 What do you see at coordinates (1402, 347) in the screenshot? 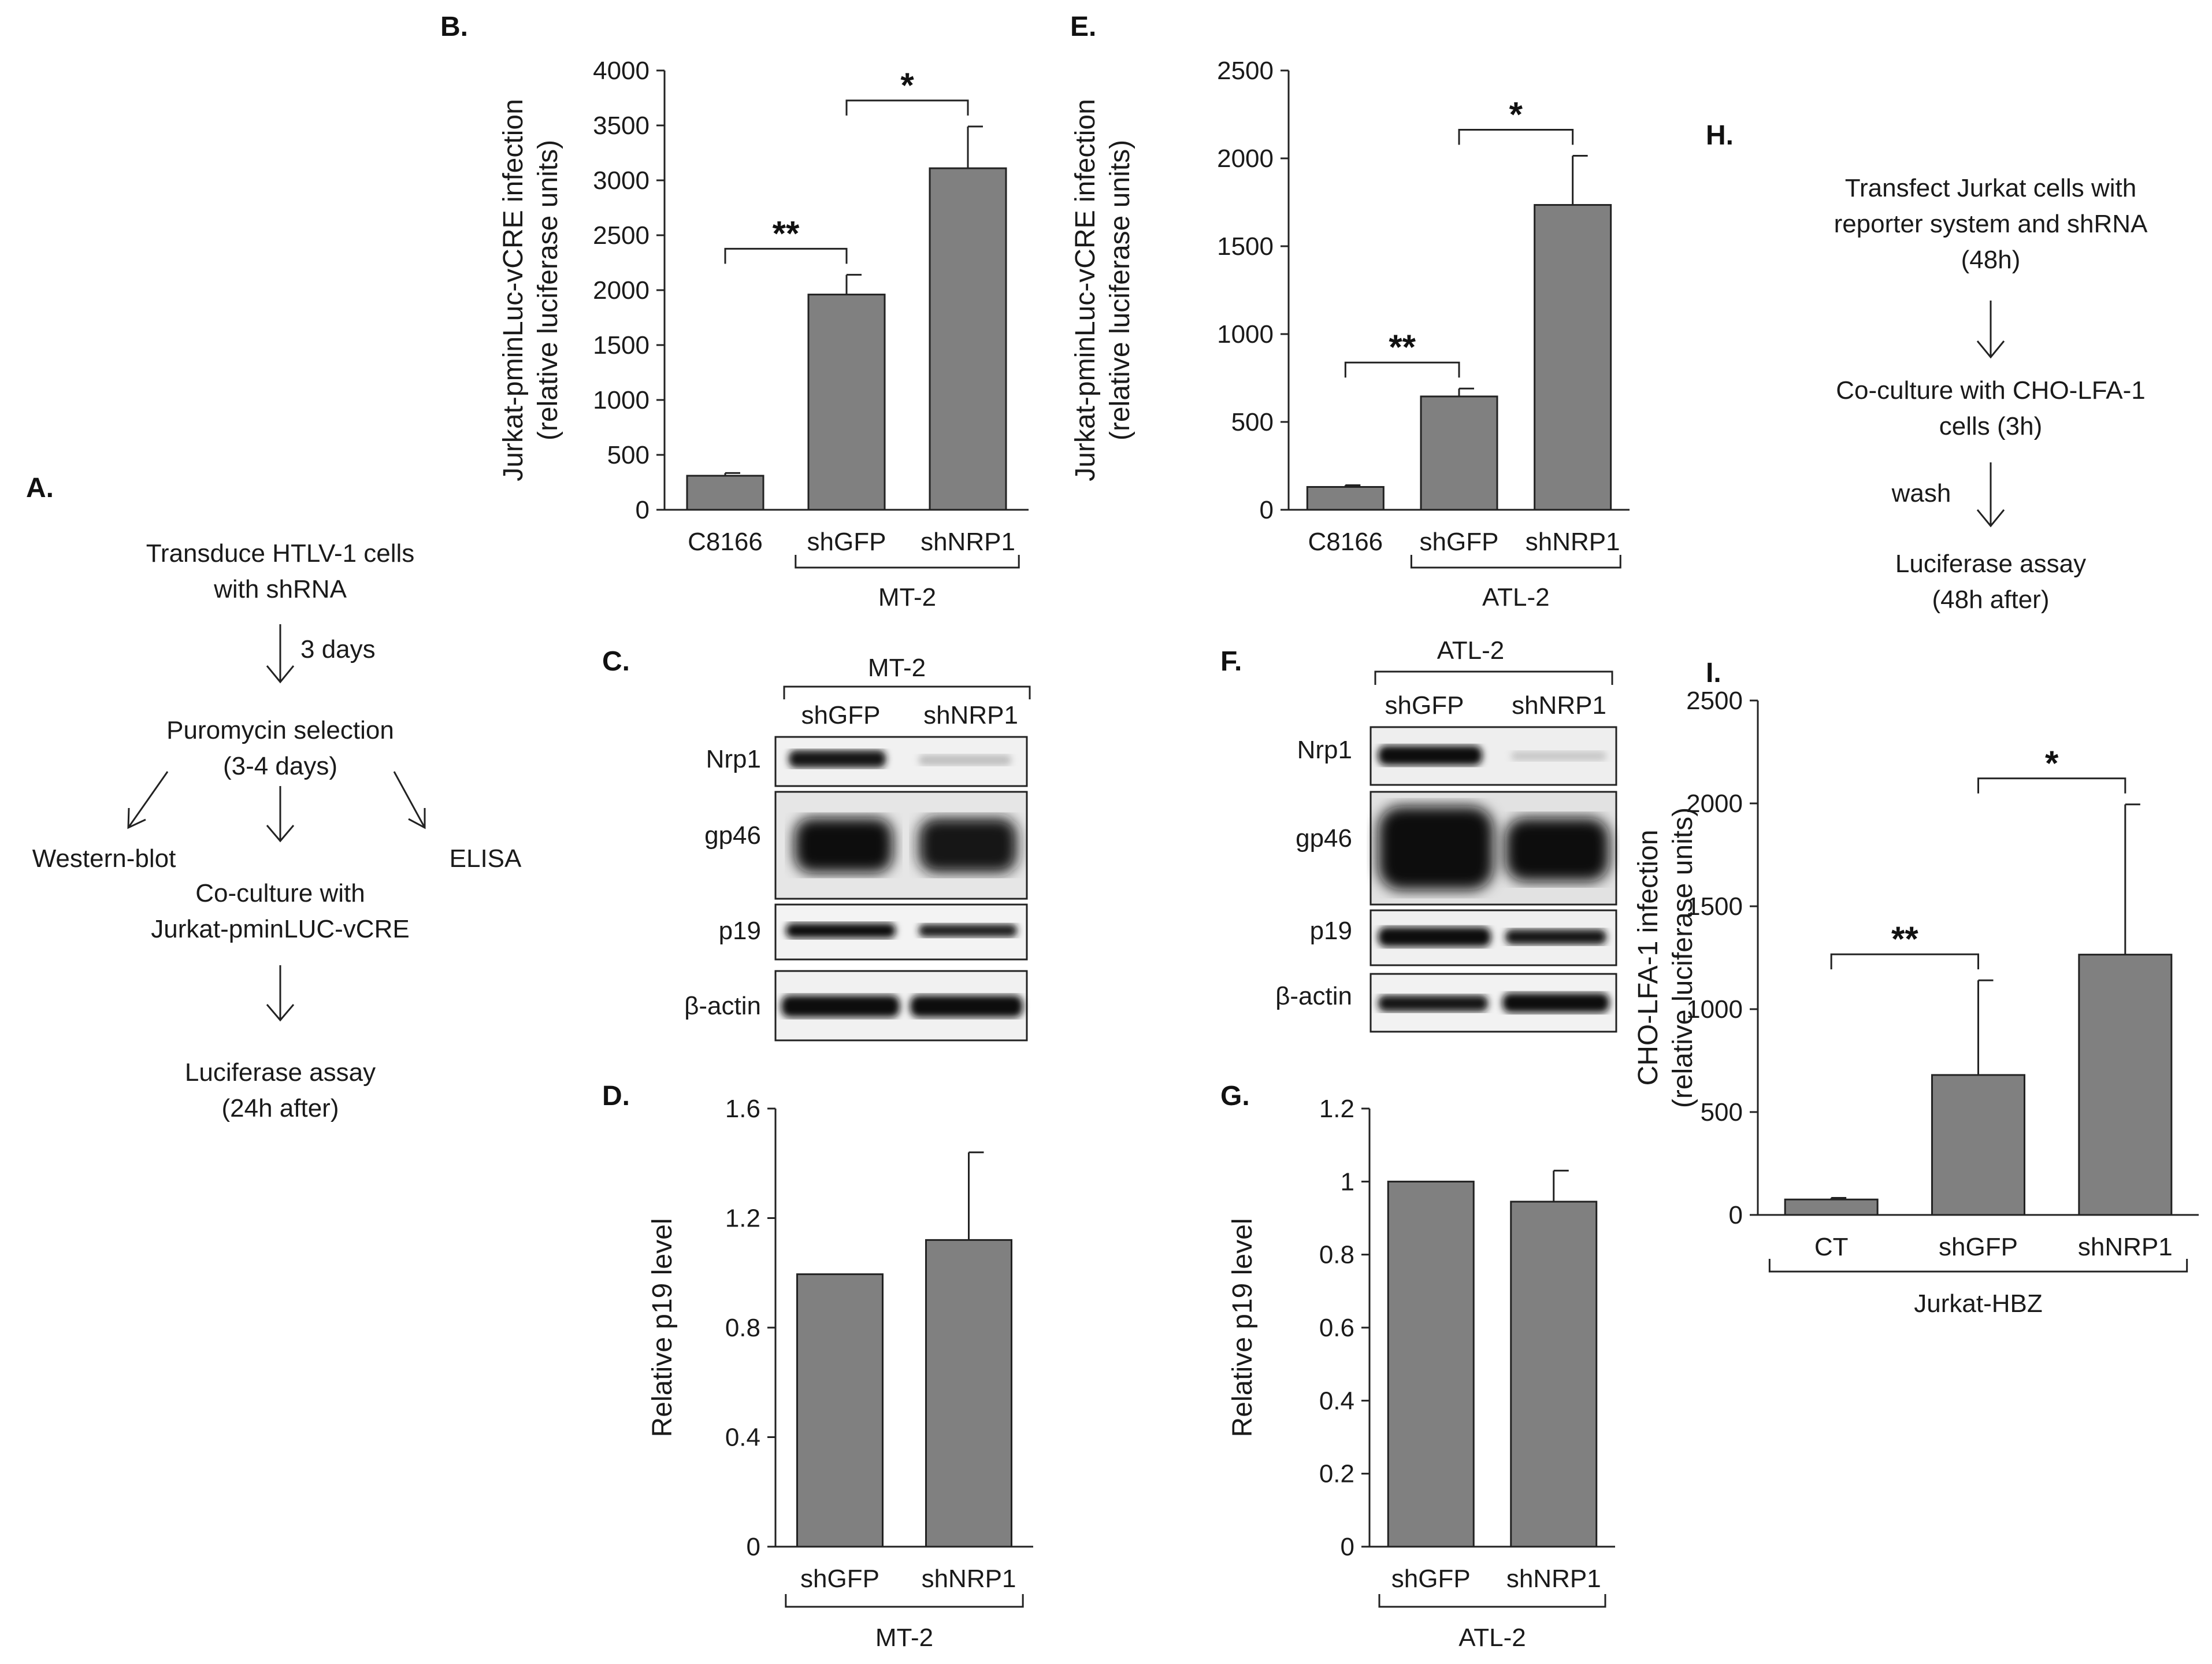
I see `chart-e-significance-label: **` at bounding box center [1402, 347].